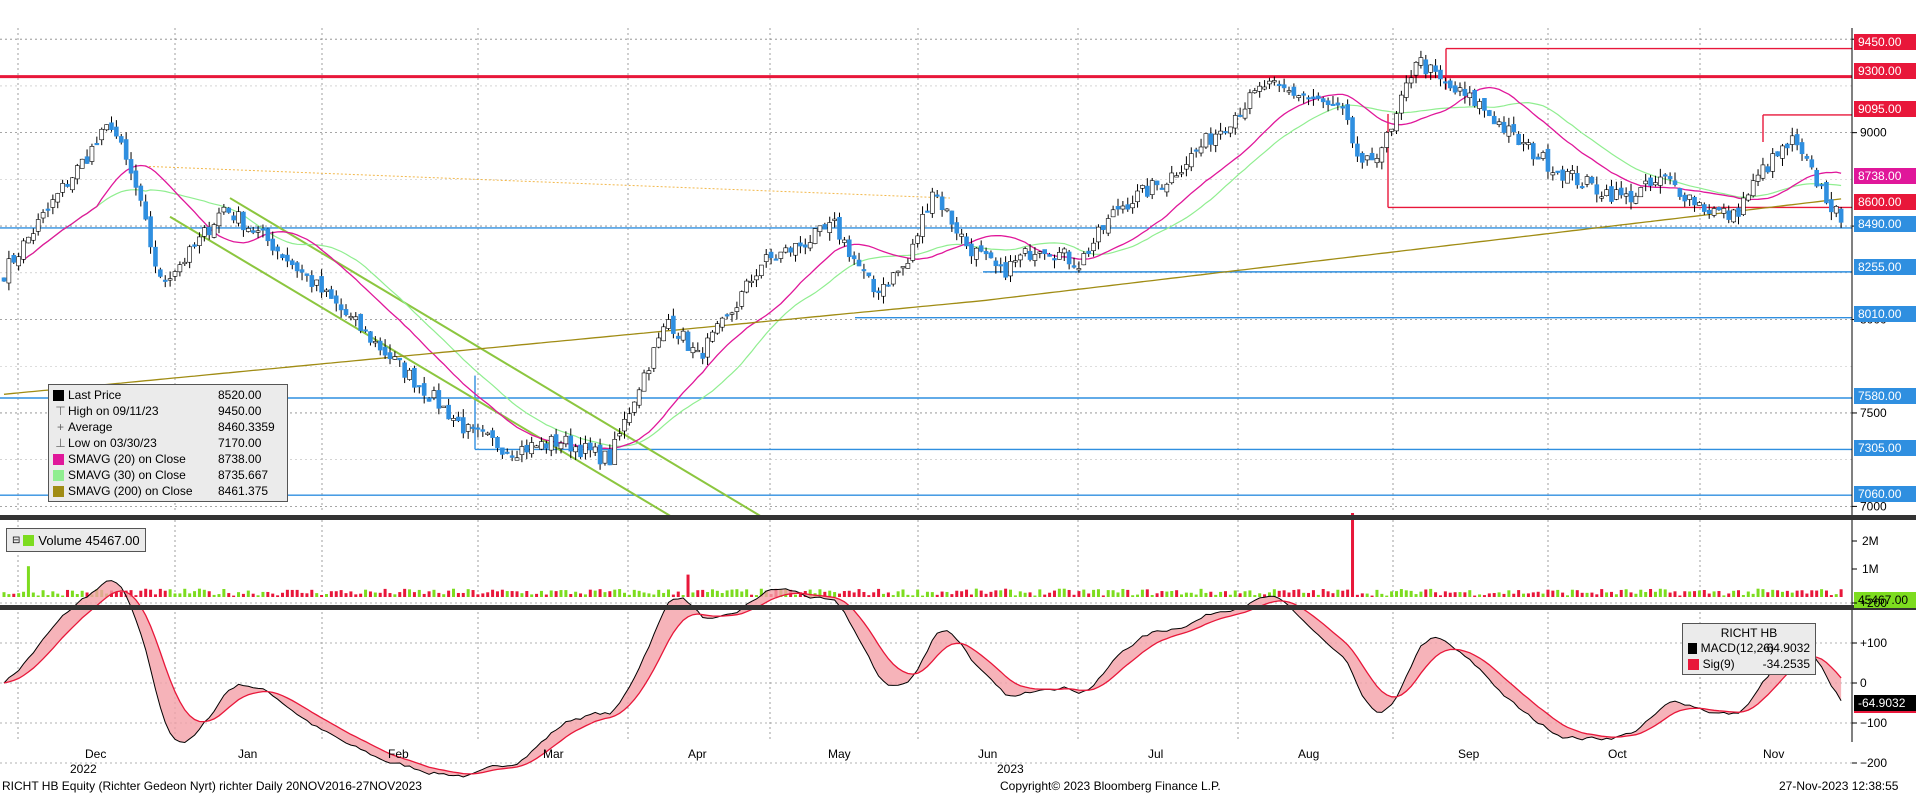 Image resolution: width=1916 pixels, height=795 pixels. Describe the element at coordinates (420, 366) in the screenshot. I see `trendline` at that location.